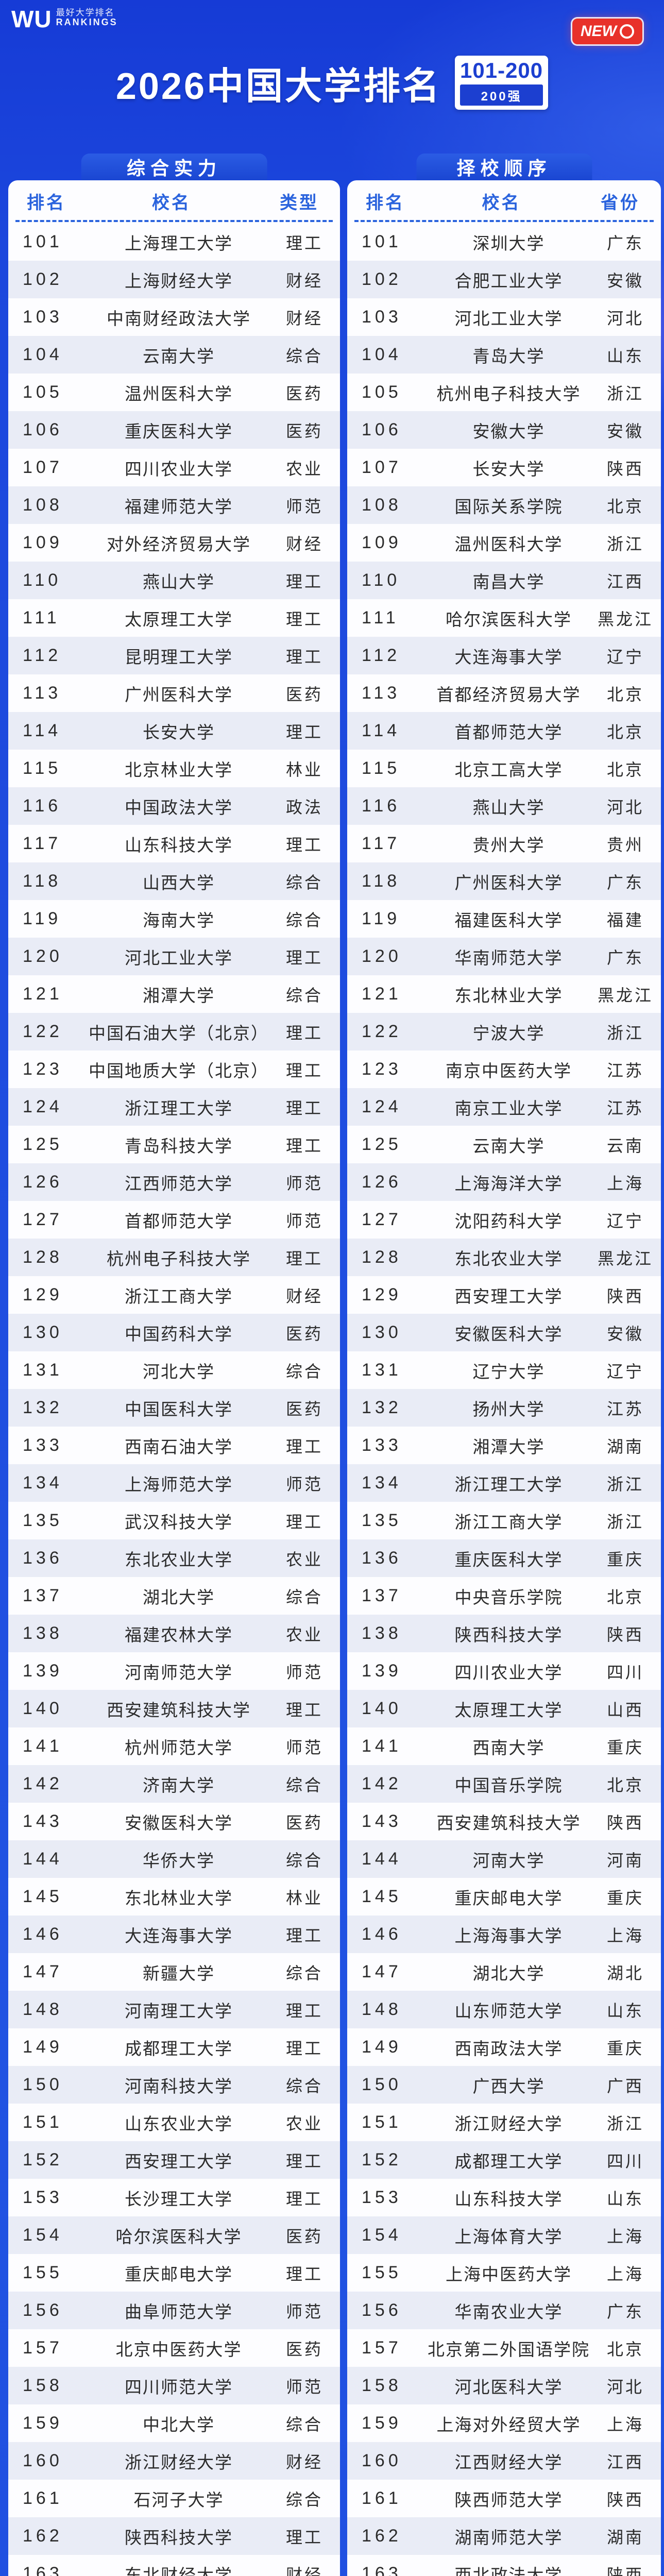 Image resolution: width=664 pixels, height=2576 pixels. Describe the element at coordinates (43, 2235) in the screenshot. I see `rank-cell: 154` at that location.